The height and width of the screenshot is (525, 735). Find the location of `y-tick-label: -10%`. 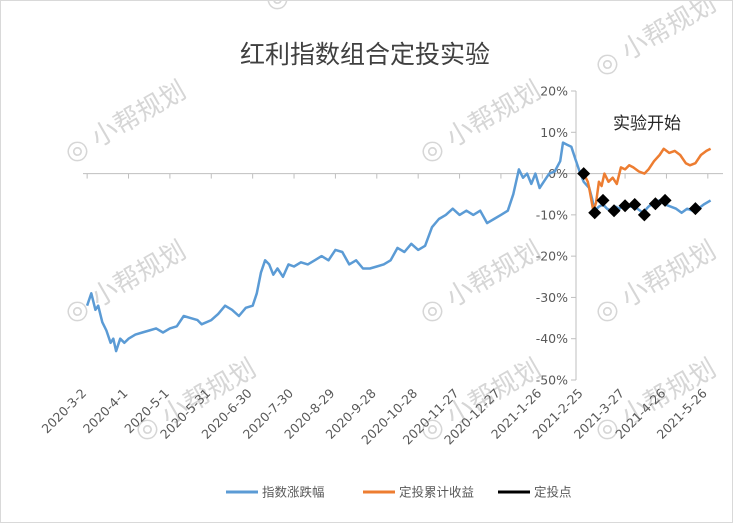

y-tick-label: -10% is located at coordinates (552, 214).